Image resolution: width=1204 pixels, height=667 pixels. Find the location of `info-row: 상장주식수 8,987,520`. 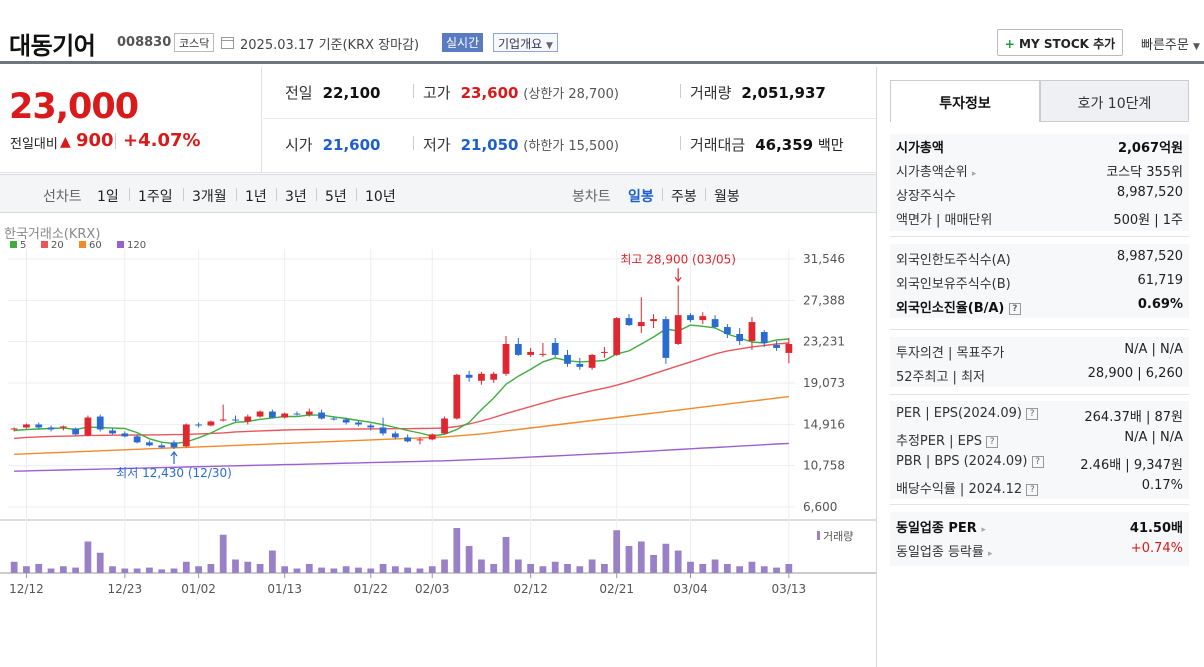

info-row: 상장주식수 8,987,520 is located at coordinates (1039, 194).